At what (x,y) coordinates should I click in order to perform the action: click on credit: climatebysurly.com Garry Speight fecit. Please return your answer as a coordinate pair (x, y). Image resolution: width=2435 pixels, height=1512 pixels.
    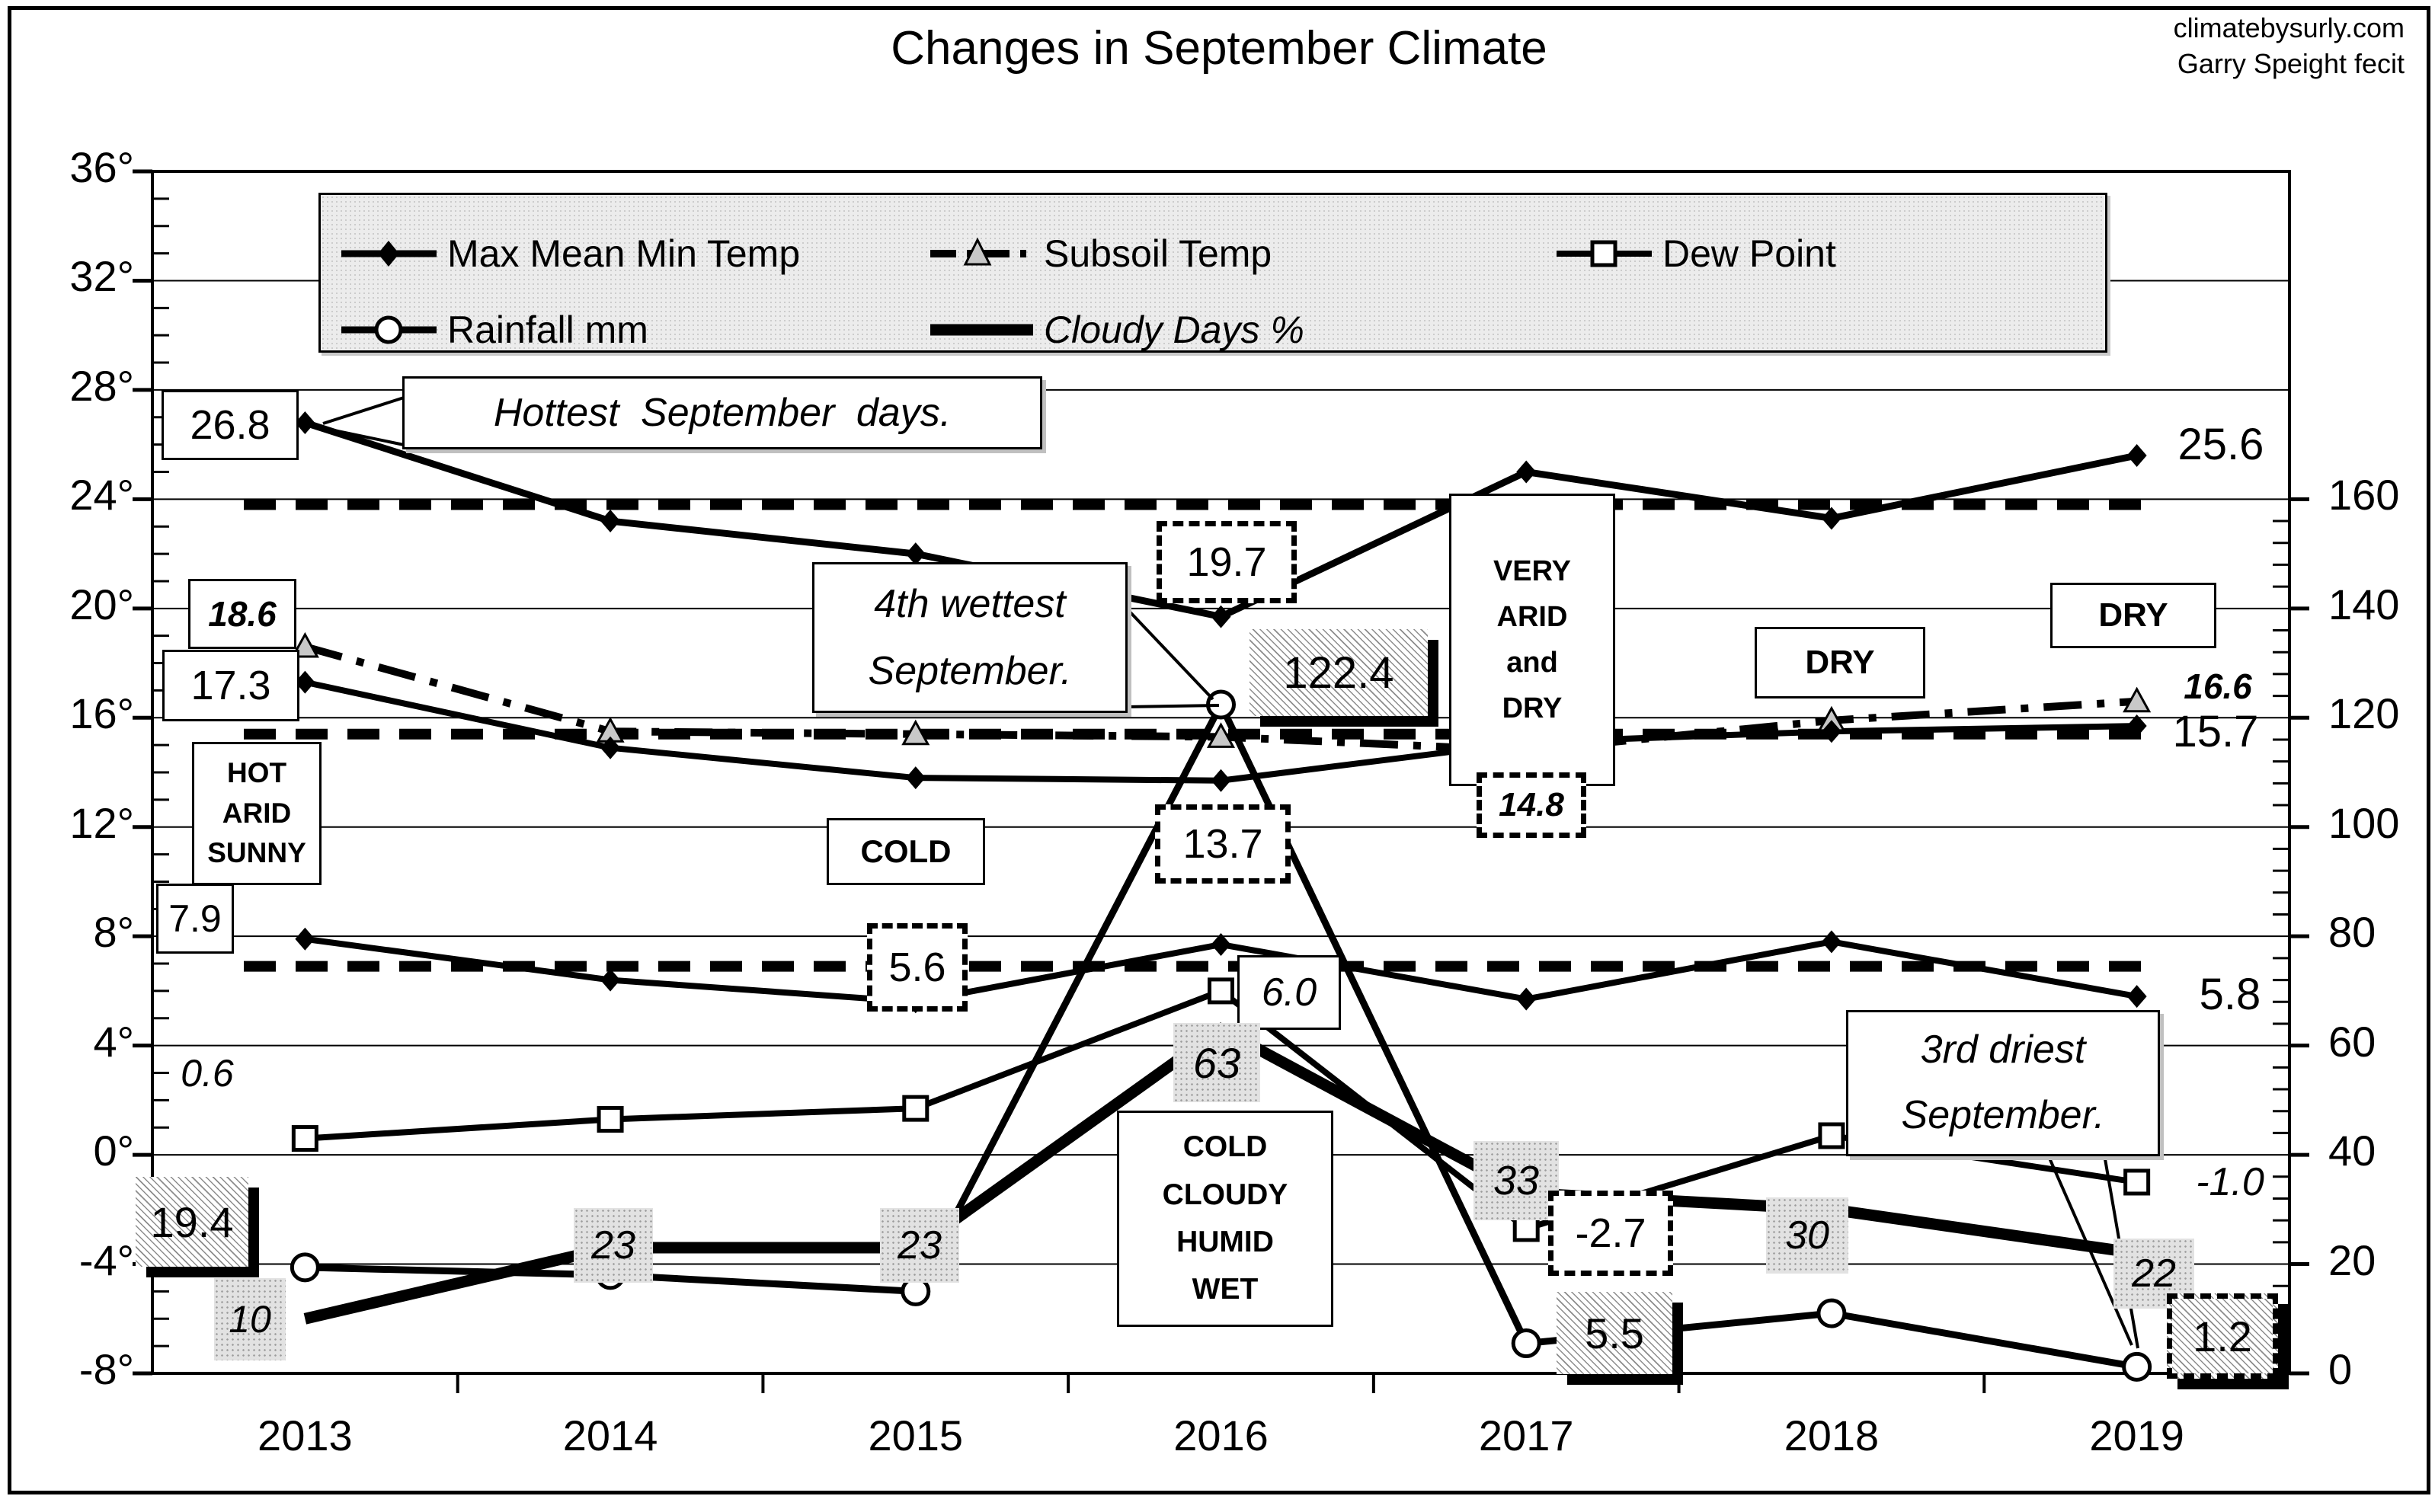
    Looking at the image, I should click on (2289, 46).